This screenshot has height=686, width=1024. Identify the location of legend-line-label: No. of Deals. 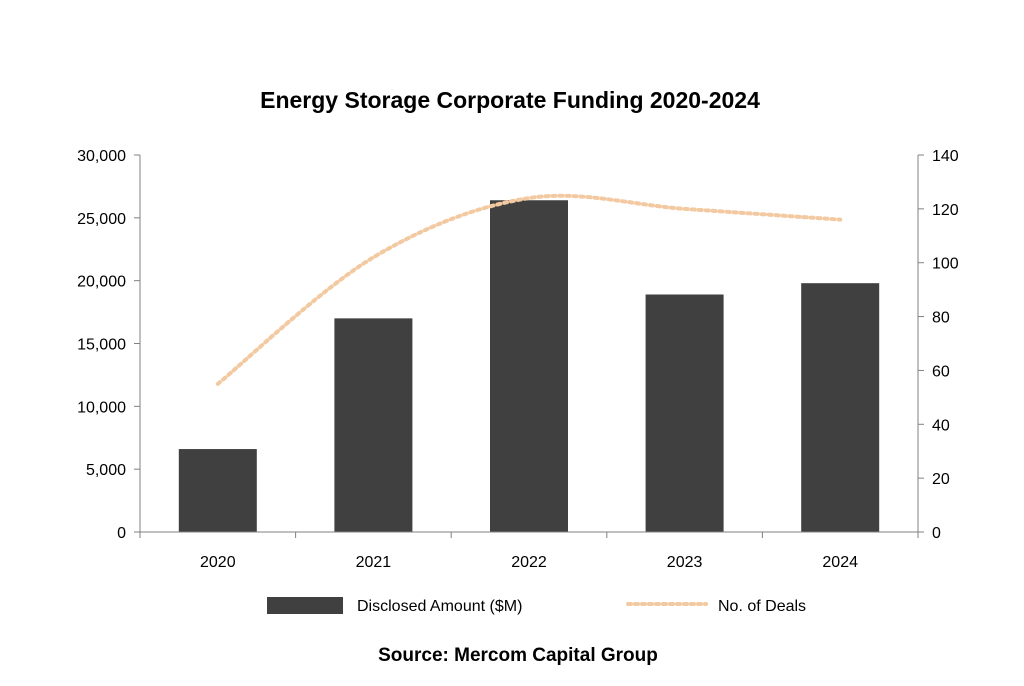
(762, 606).